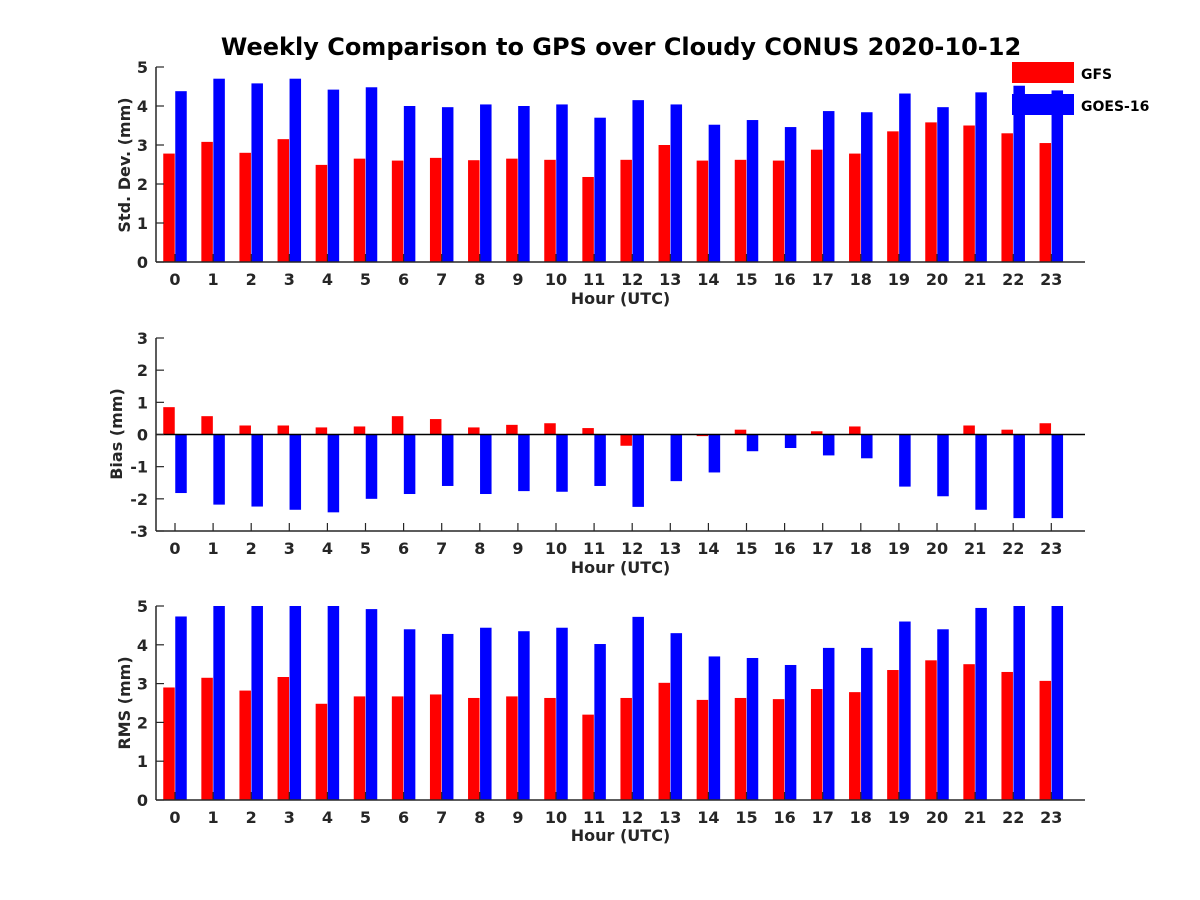  I want to click on bar-gfs-panel2-hour23, so click(1045, 740).